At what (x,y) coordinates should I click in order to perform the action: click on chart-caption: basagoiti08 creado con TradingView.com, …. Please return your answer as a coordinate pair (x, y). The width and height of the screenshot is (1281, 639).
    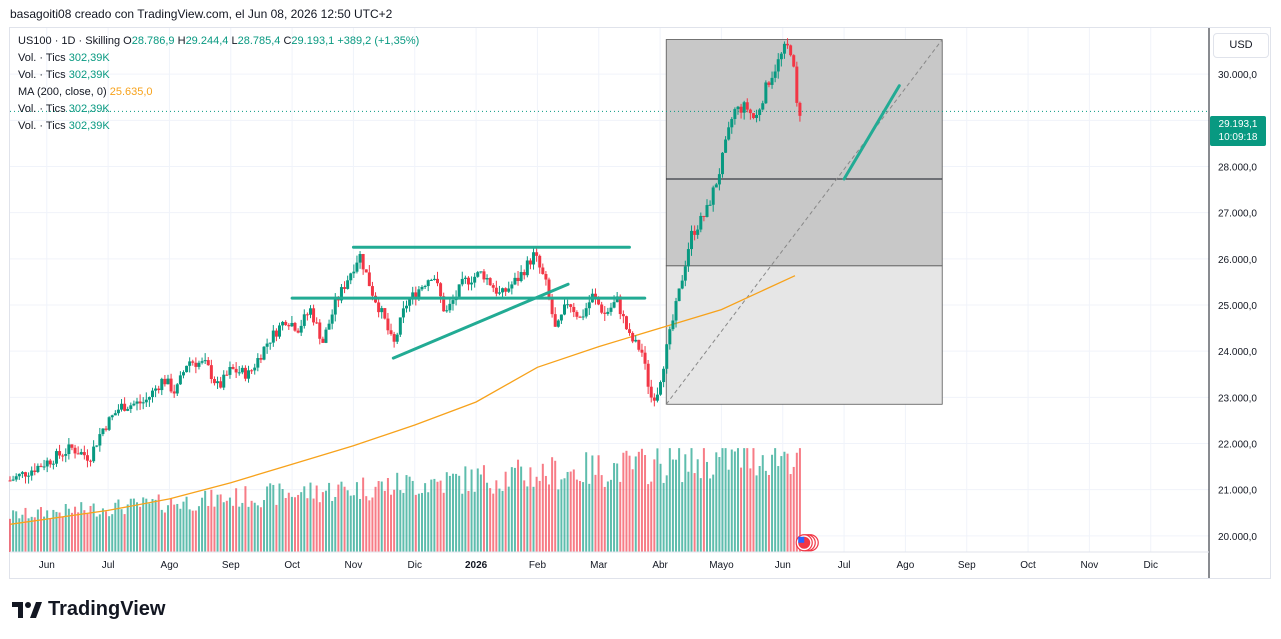
    Looking at the image, I should click on (201, 14).